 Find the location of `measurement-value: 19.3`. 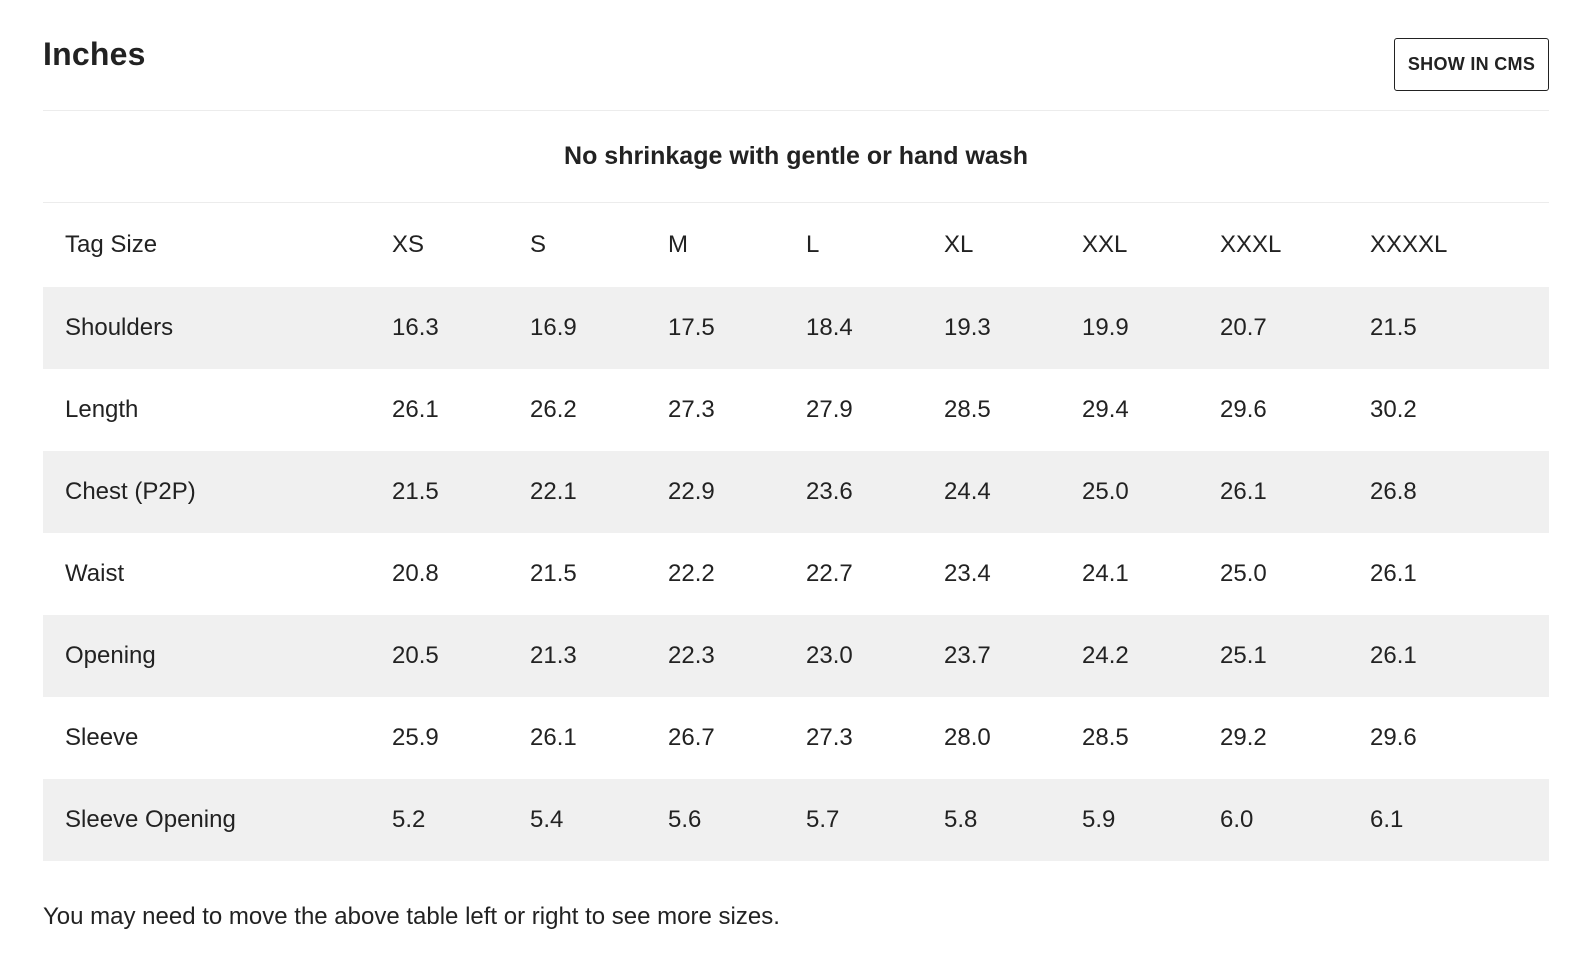

measurement-value: 19.3 is located at coordinates (967, 327).